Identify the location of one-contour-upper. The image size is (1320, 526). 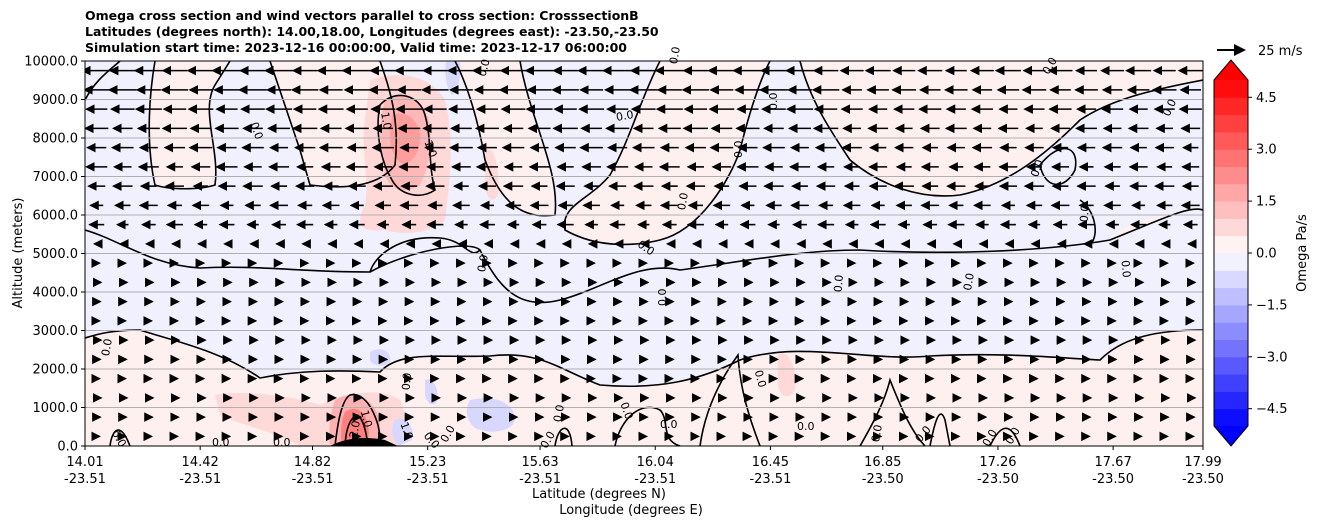
(406, 145).